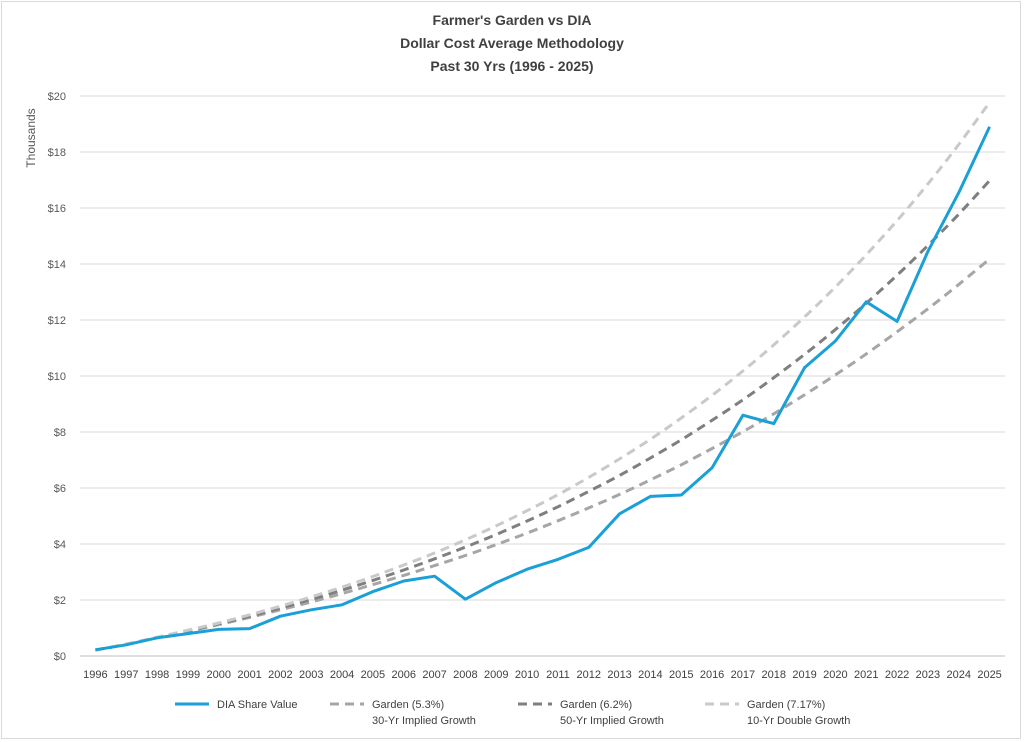 The height and width of the screenshot is (742, 1024). What do you see at coordinates (589, 675) in the screenshot?
I see `x-tick-label: 2012` at bounding box center [589, 675].